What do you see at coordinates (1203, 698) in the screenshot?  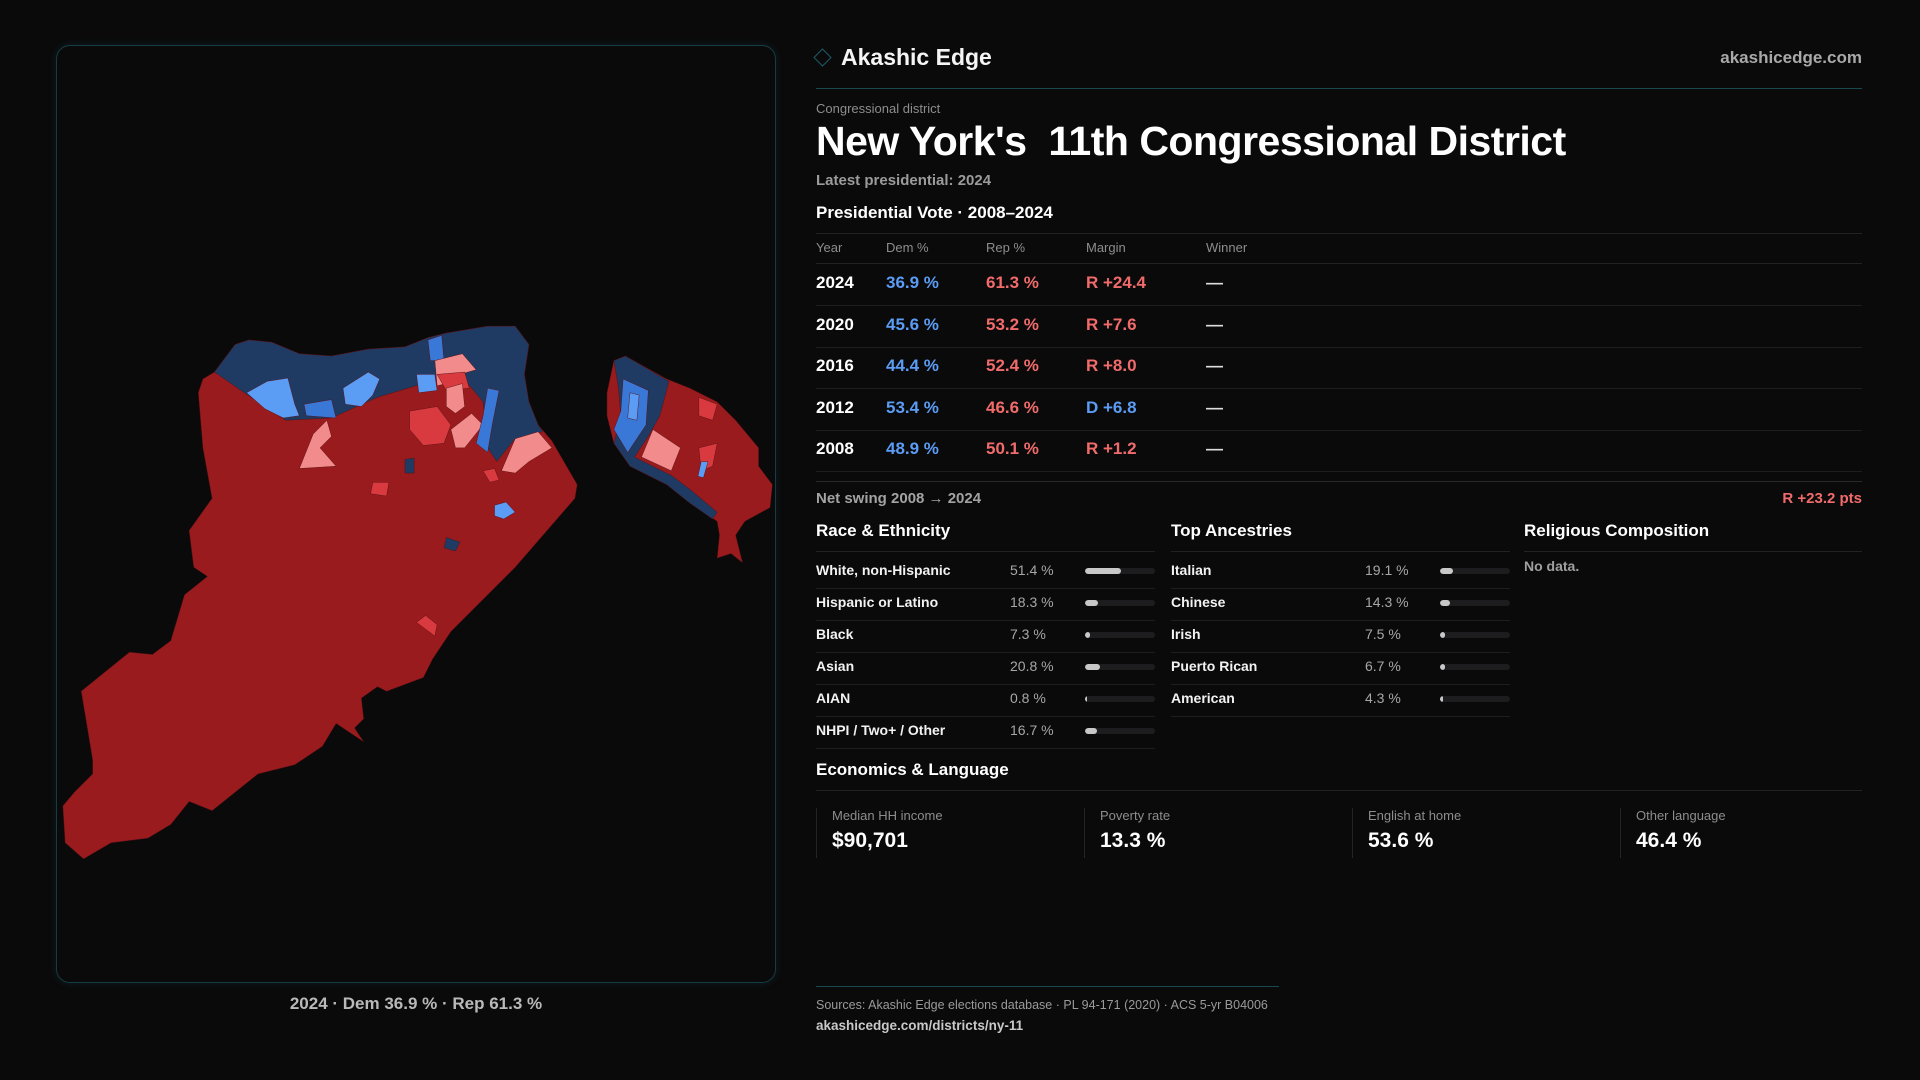 I see `ancestry-label: American` at bounding box center [1203, 698].